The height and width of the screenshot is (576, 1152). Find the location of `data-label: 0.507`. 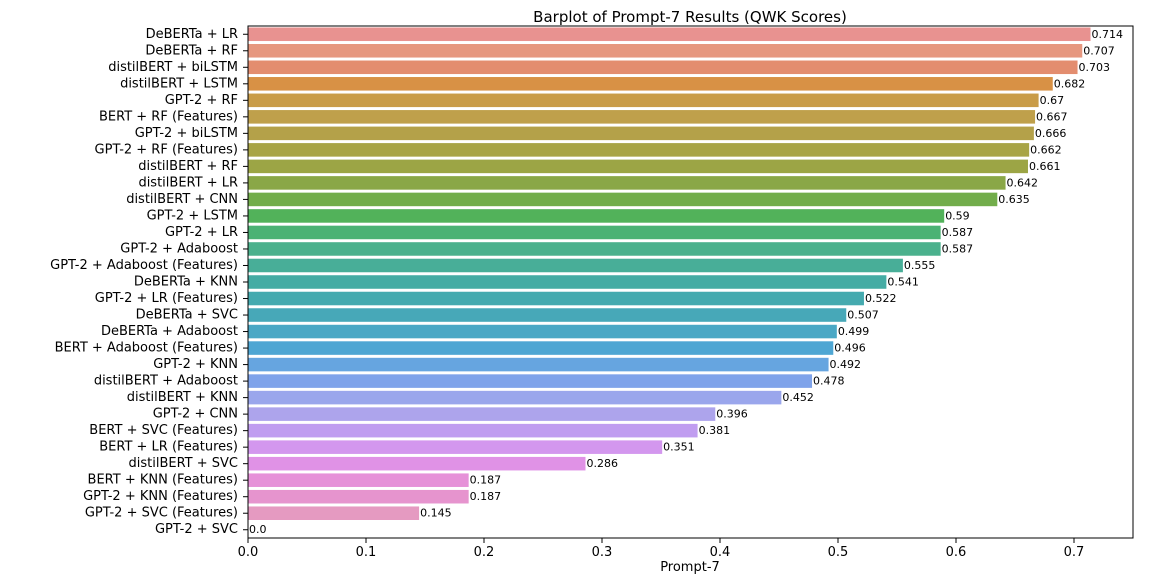

data-label: 0.507 is located at coordinates (863, 315).